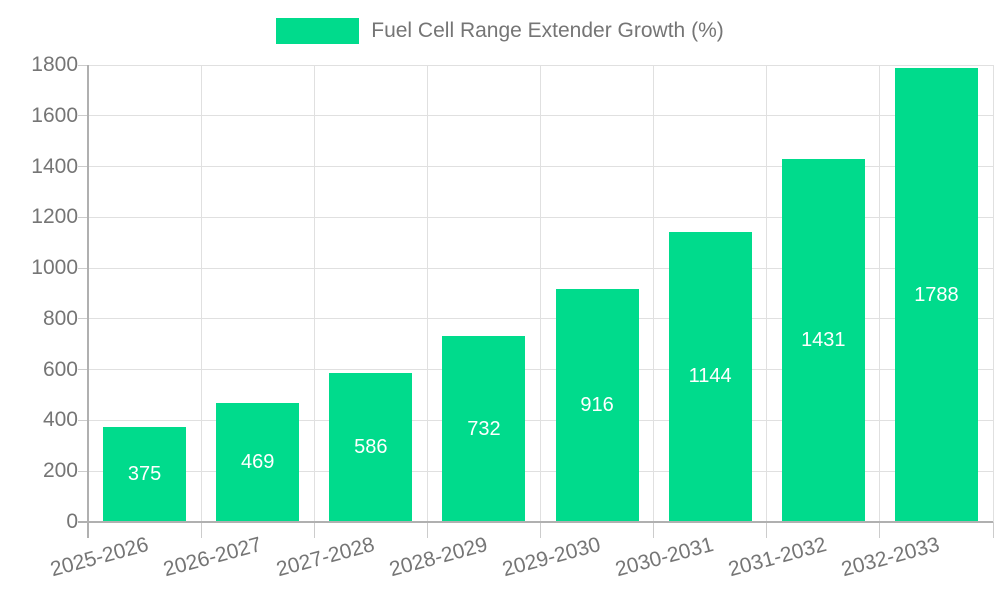 Image resolution: width=1000 pixels, height=600 pixels. What do you see at coordinates (325, 557) in the screenshot?
I see `x-axis-category-label: 2027-2028` at bounding box center [325, 557].